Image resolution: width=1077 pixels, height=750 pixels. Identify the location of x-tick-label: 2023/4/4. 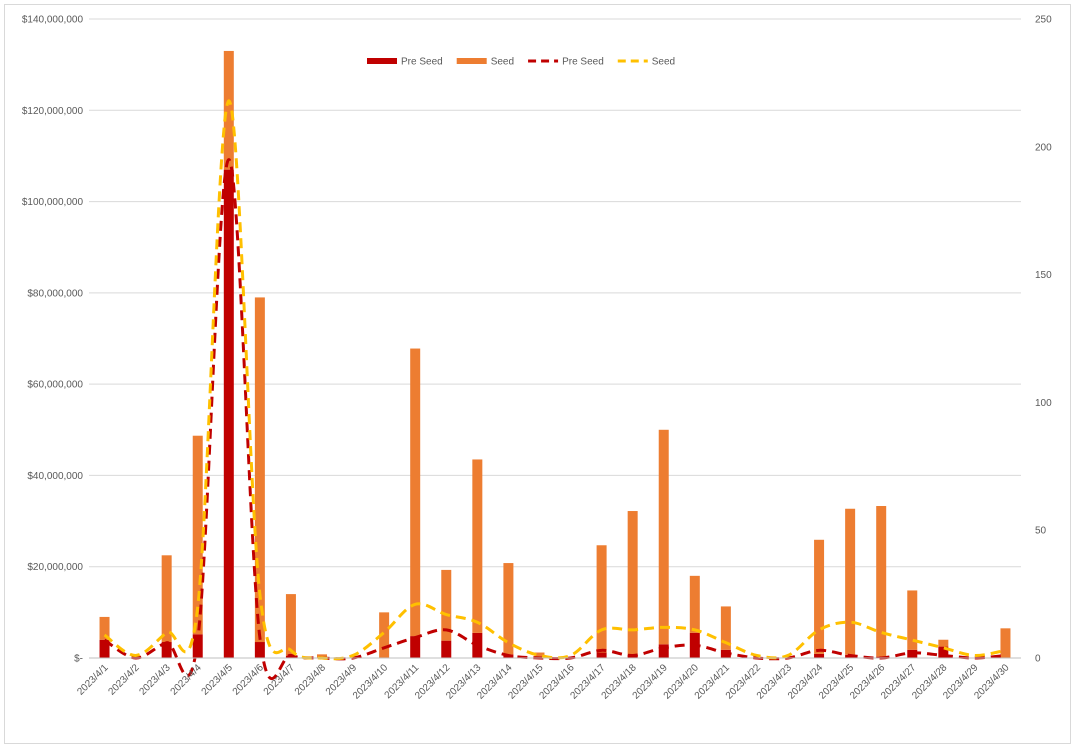
(187, 680).